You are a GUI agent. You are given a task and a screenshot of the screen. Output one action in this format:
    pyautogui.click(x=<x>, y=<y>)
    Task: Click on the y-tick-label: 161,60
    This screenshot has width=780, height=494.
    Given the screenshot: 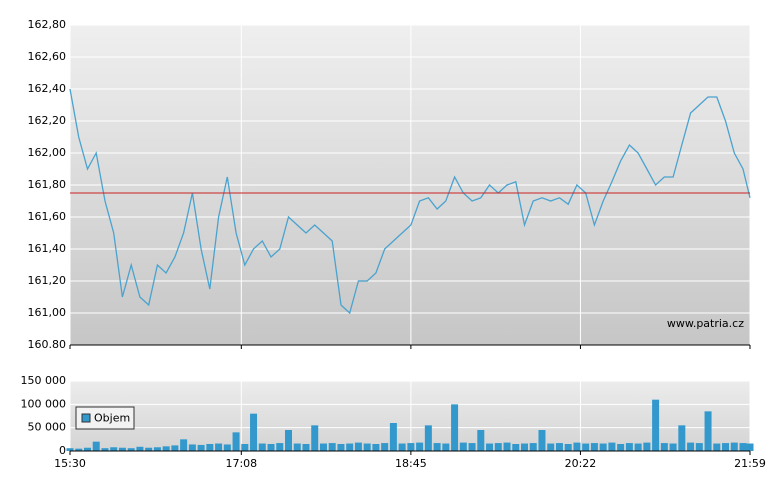 What is the action you would take?
    pyautogui.click(x=47, y=216)
    